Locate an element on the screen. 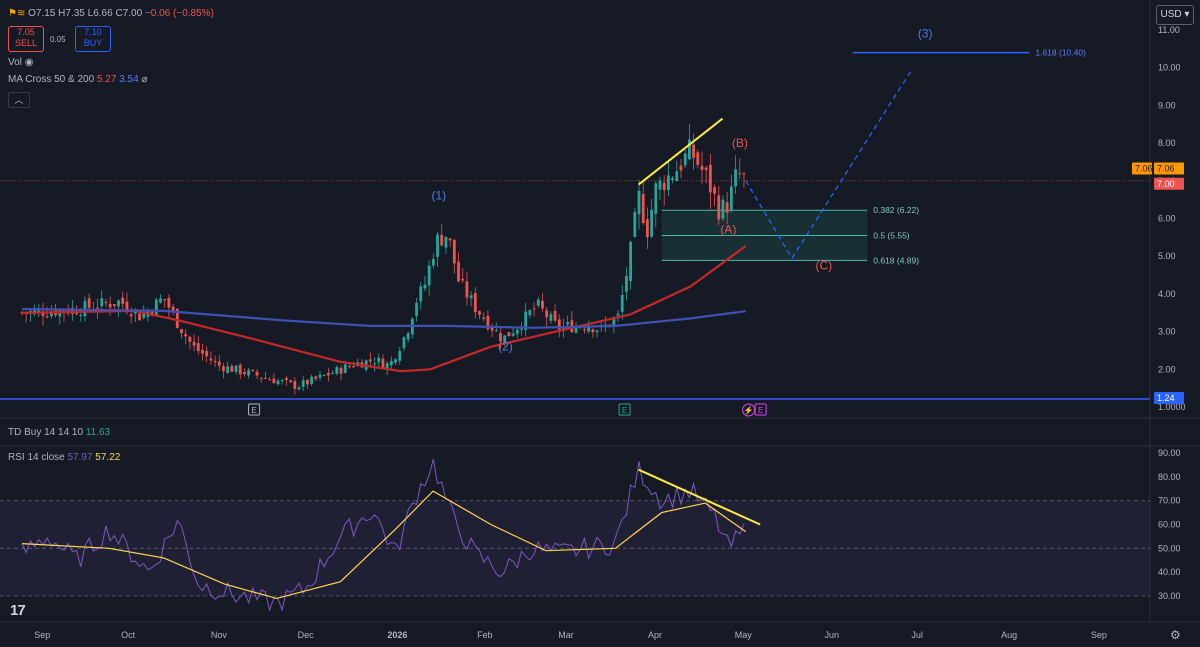 Image resolution: width=1200 pixels, height=647 pixels. rsi-tick-label: 70.00 is located at coordinates (1169, 501).